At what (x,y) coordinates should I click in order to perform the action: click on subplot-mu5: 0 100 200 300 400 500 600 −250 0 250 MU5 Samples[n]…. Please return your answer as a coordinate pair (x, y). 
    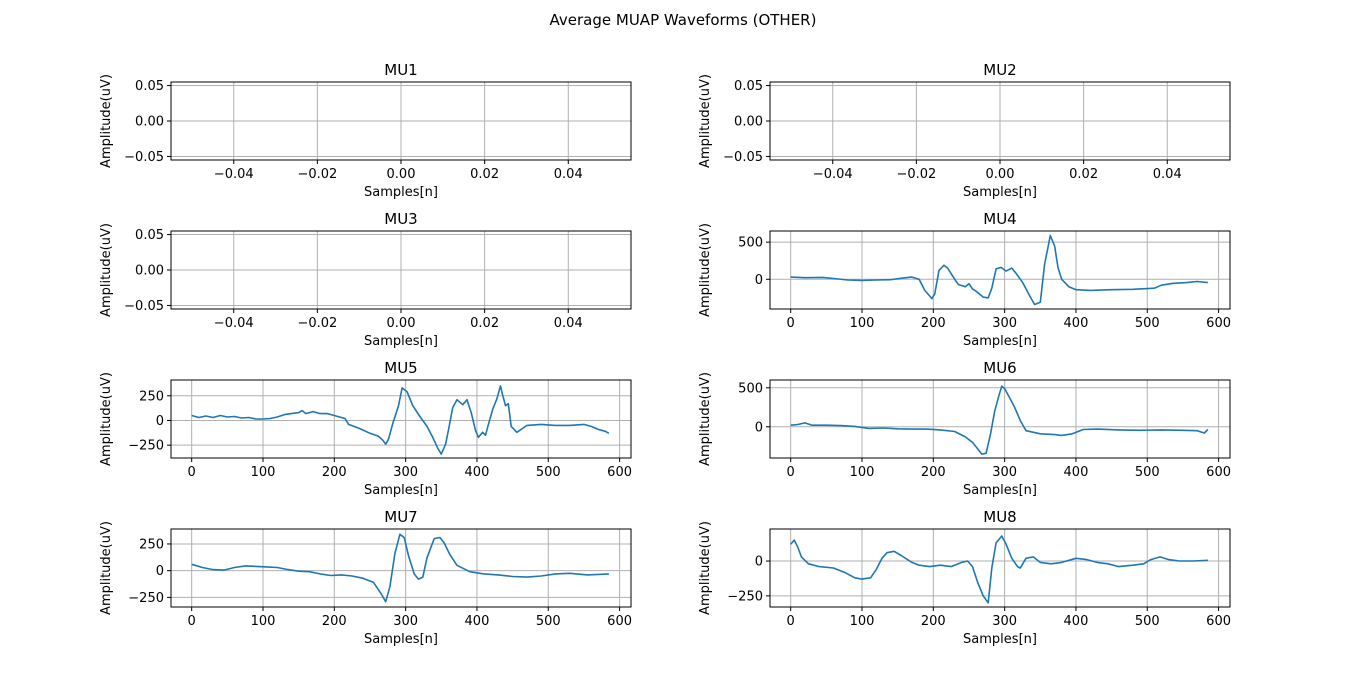
    Looking at the image, I should click on (365, 428).